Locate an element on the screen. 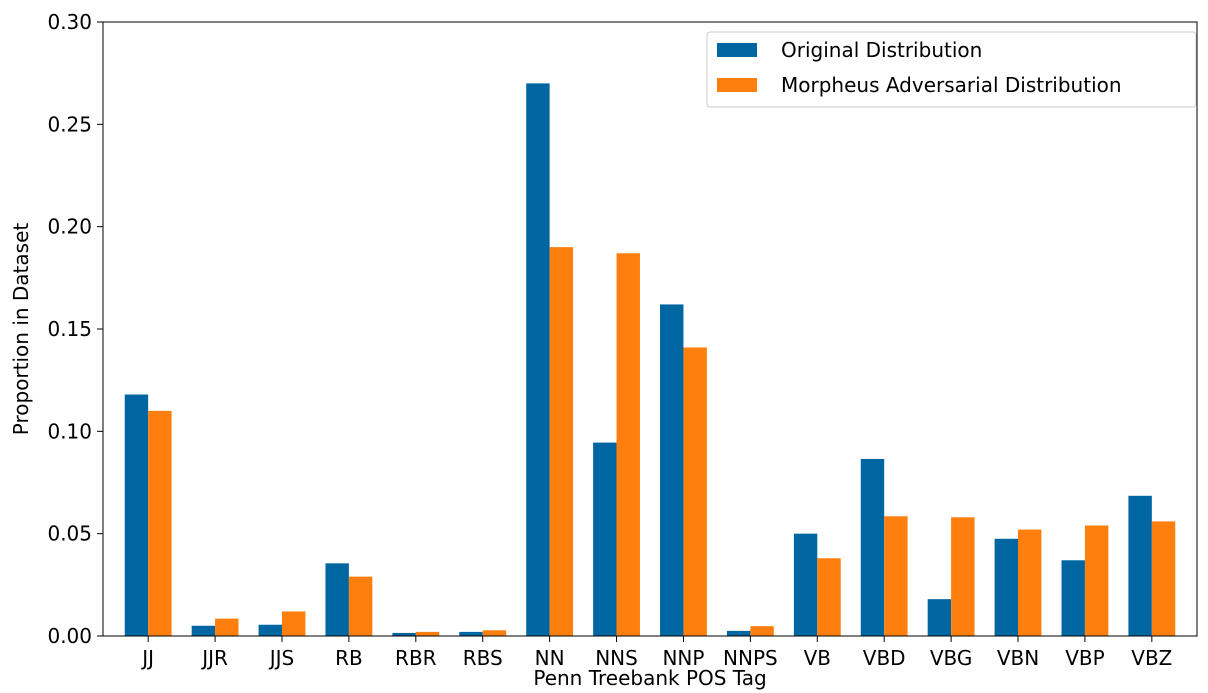 Image resolution: width=1208 pixels, height=693 pixels. legend-label-morpheus: Morpheus Adversarial Distribution is located at coordinates (951, 85).